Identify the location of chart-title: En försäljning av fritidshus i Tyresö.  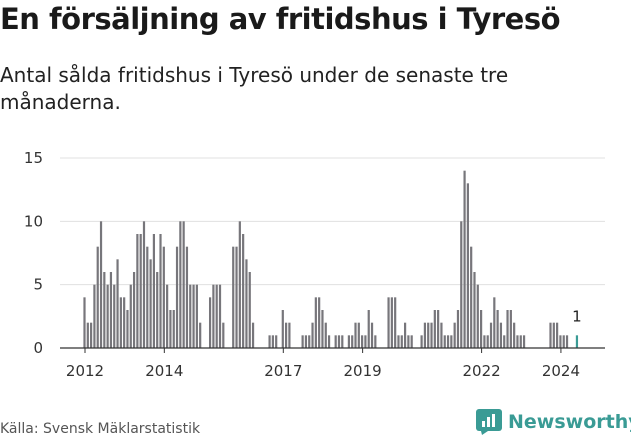
(280, 19).